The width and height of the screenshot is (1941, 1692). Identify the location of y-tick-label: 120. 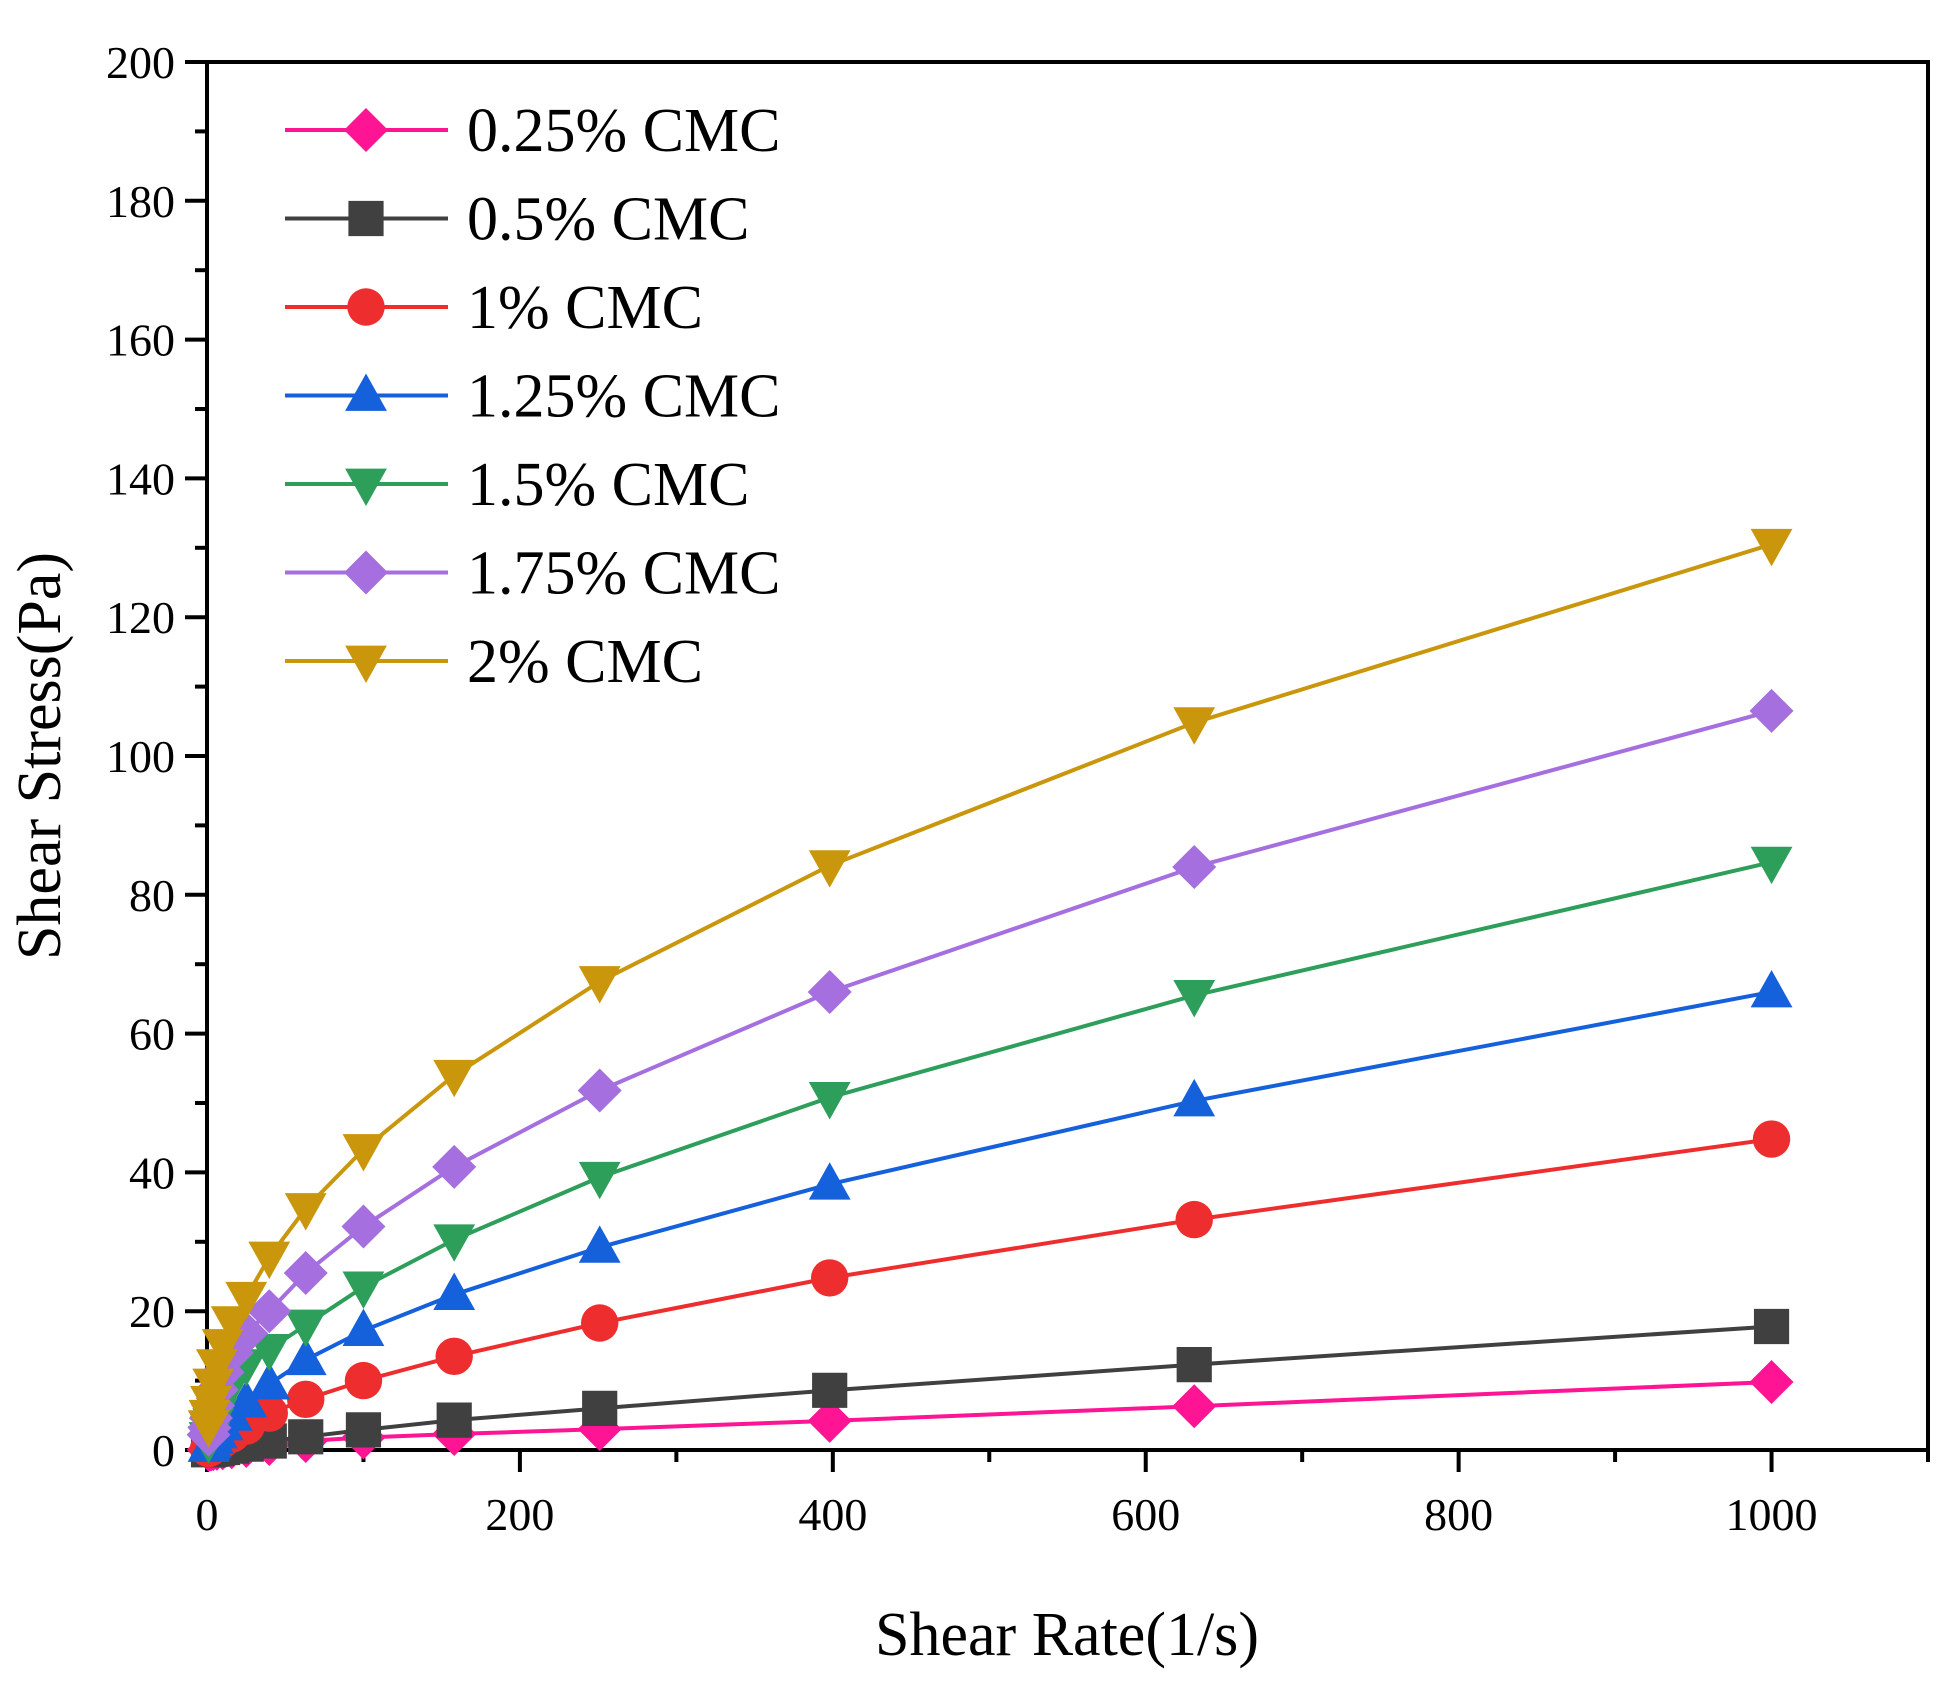
(140, 617).